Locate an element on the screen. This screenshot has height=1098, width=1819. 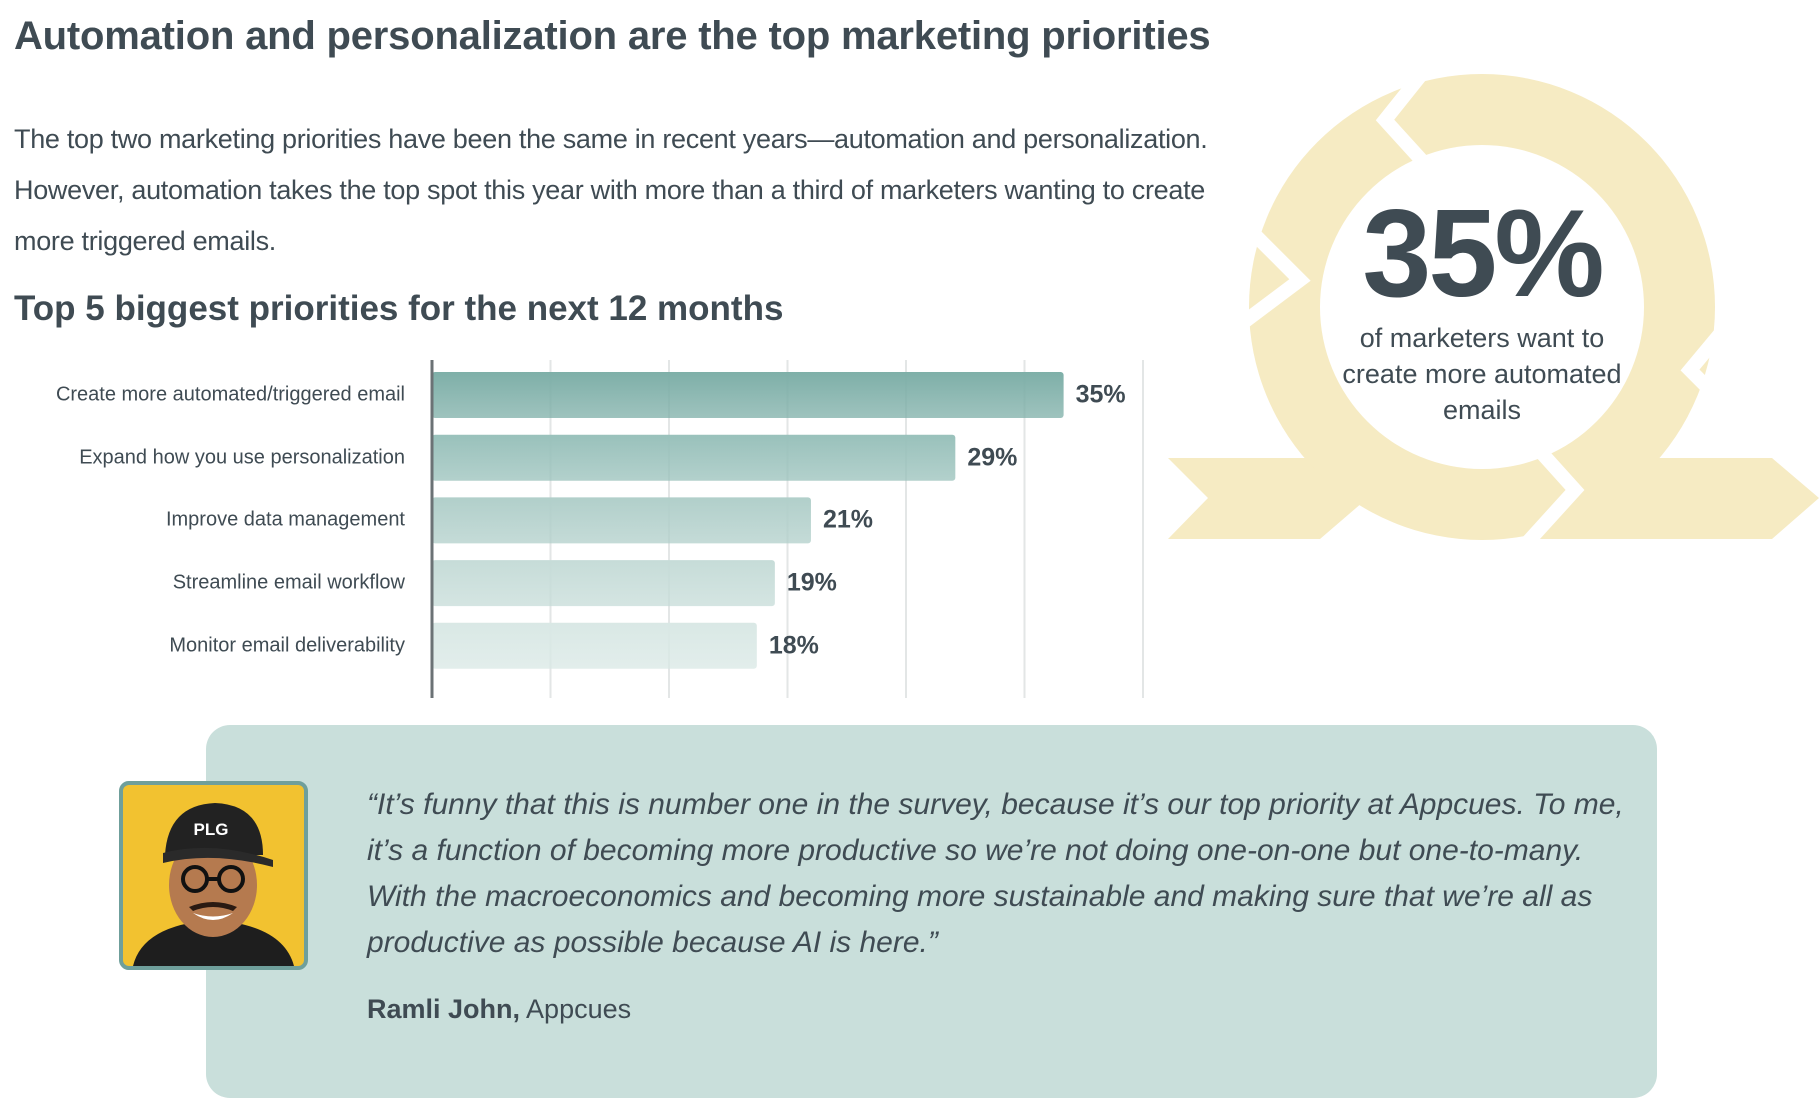
cap-logo: PLG is located at coordinates (211, 829).